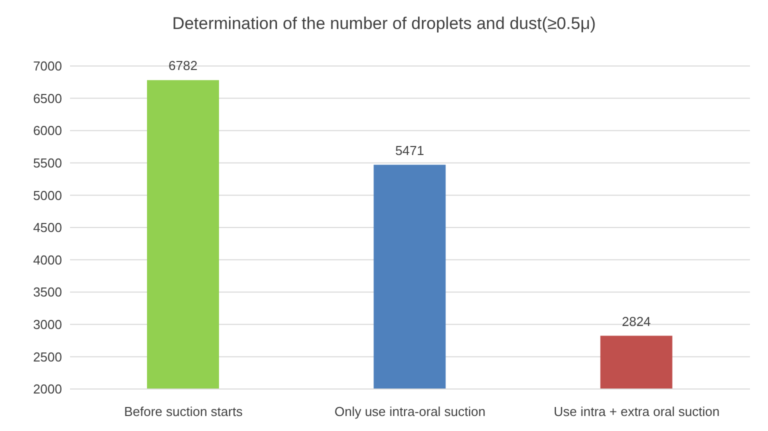  Describe the element at coordinates (47, 66) in the screenshot. I see `y-tick-label: 7000` at that location.